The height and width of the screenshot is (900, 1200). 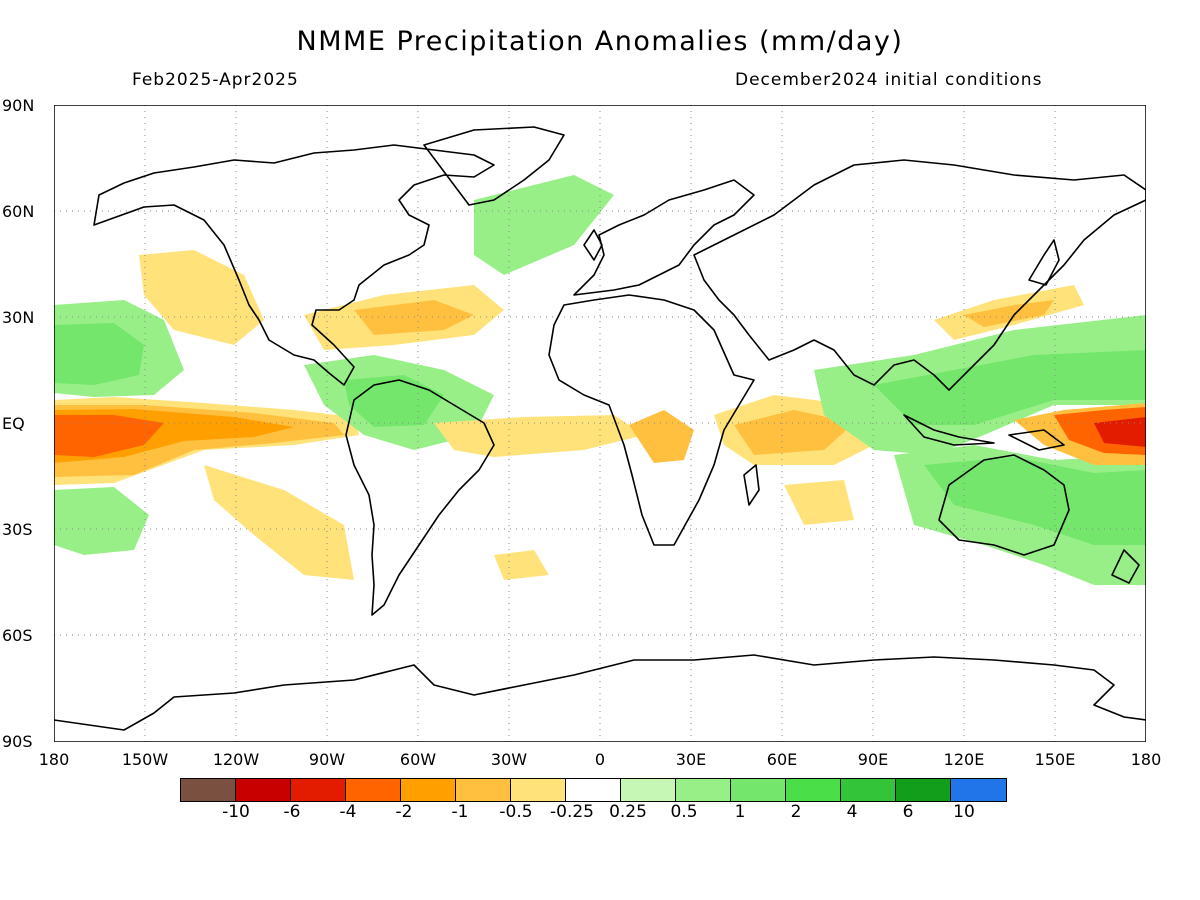 What do you see at coordinates (600, 41) in the screenshot?
I see `map-title: NMME Precipitation Anomalies (mm/day)` at bounding box center [600, 41].